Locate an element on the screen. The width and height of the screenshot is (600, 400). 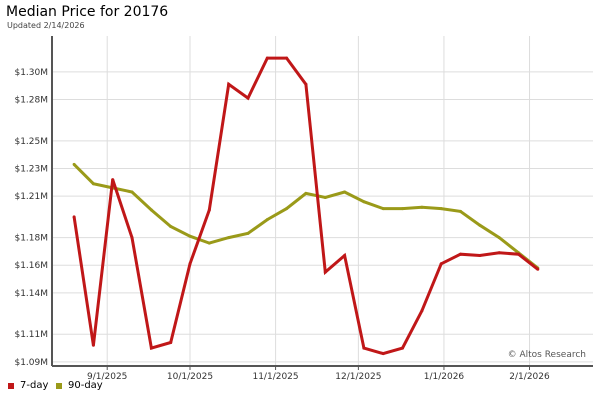
legend-label-90-day: 90-day is located at coordinates (85, 385).